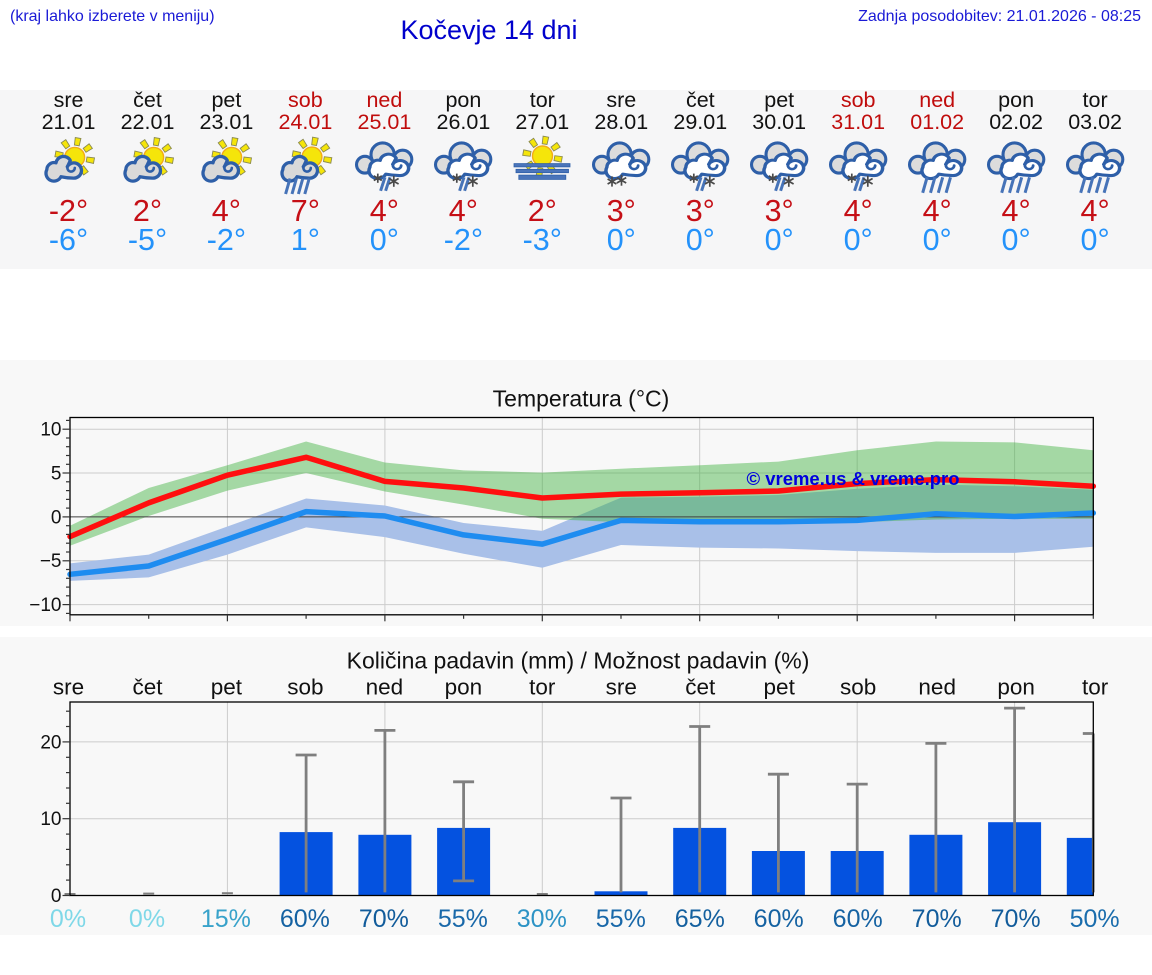  What do you see at coordinates (50, 742) in the screenshot?
I see `svg-text: 20` at bounding box center [50, 742].